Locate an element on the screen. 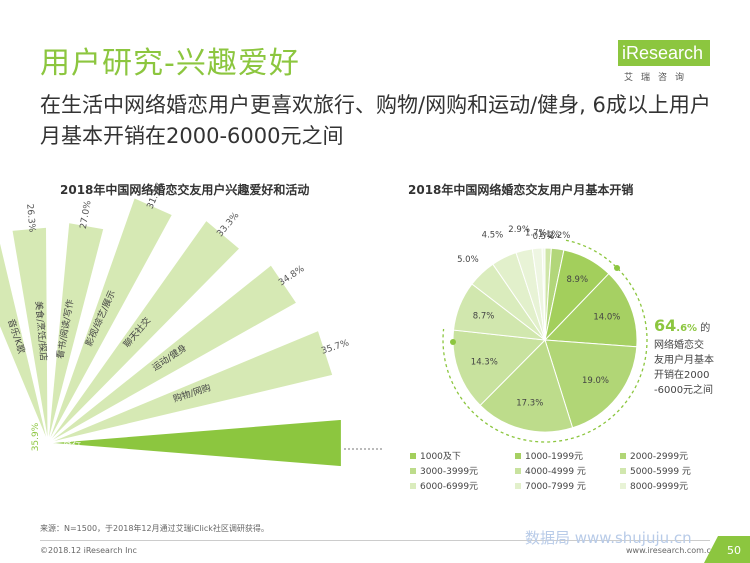 The width and height of the screenshot is (750, 563). page-number: 50 is located at coordinates (734, 550).